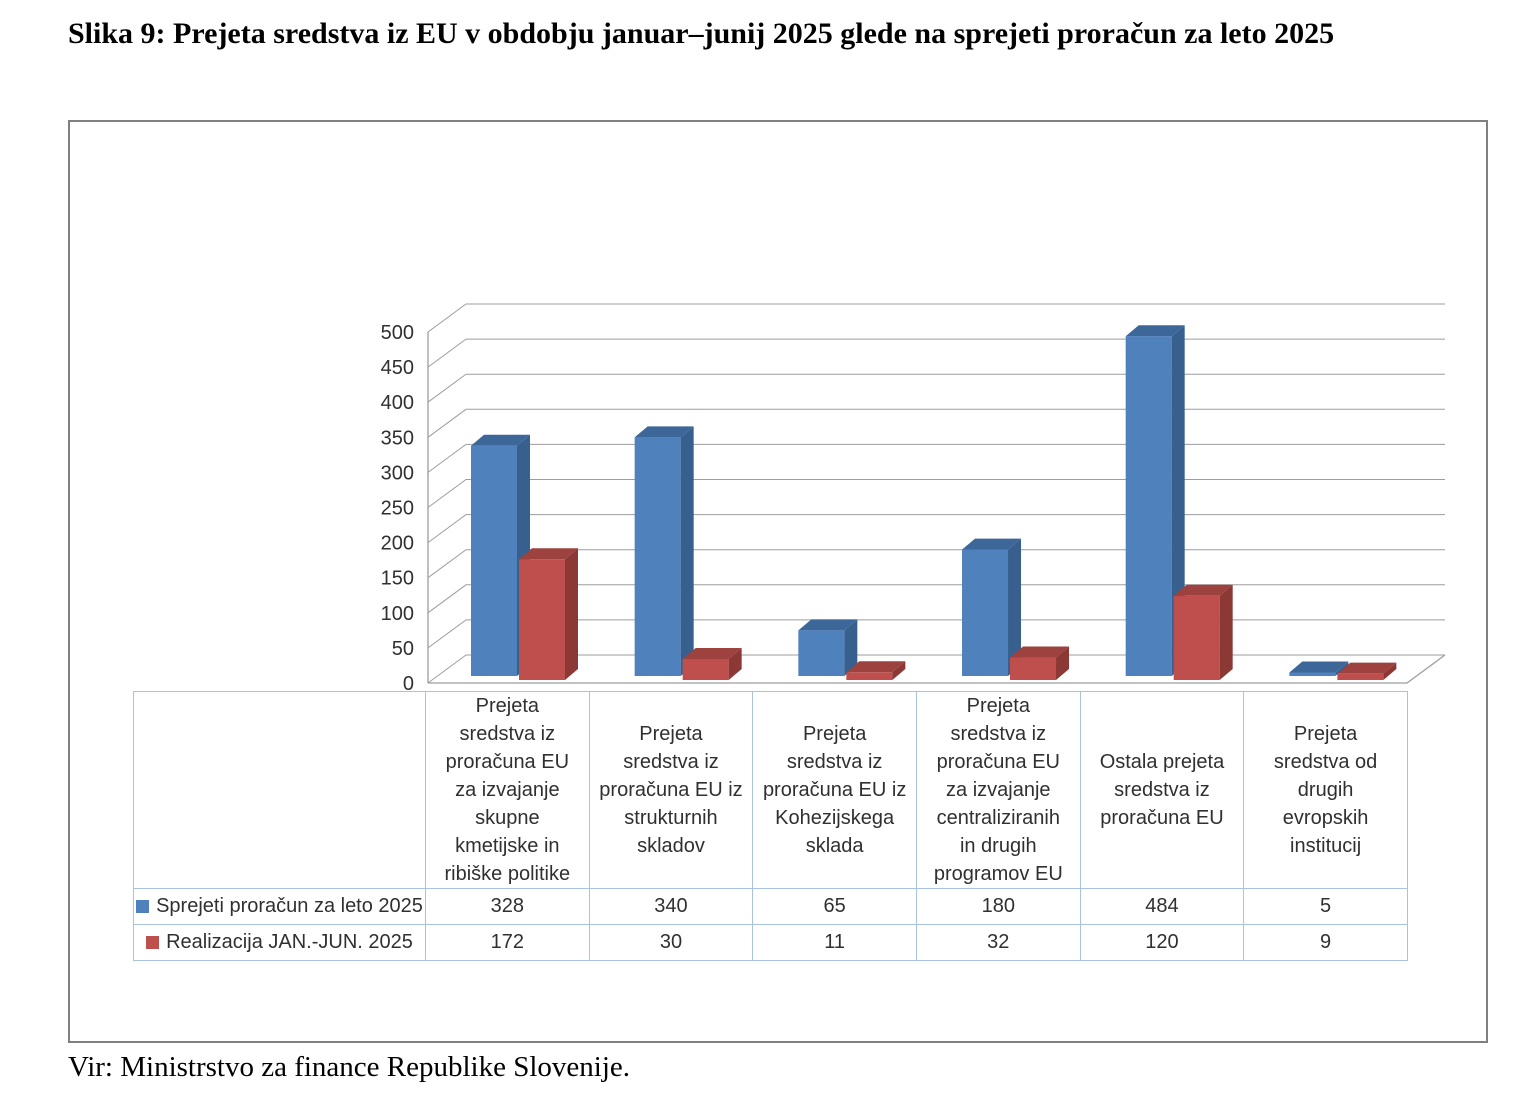 The width and height of the screenshot is (1536, 1105). What do you see at coordinates (507, 906) in the screenshot?
I see `value-cell: 328` at bounding box center [507, 906].